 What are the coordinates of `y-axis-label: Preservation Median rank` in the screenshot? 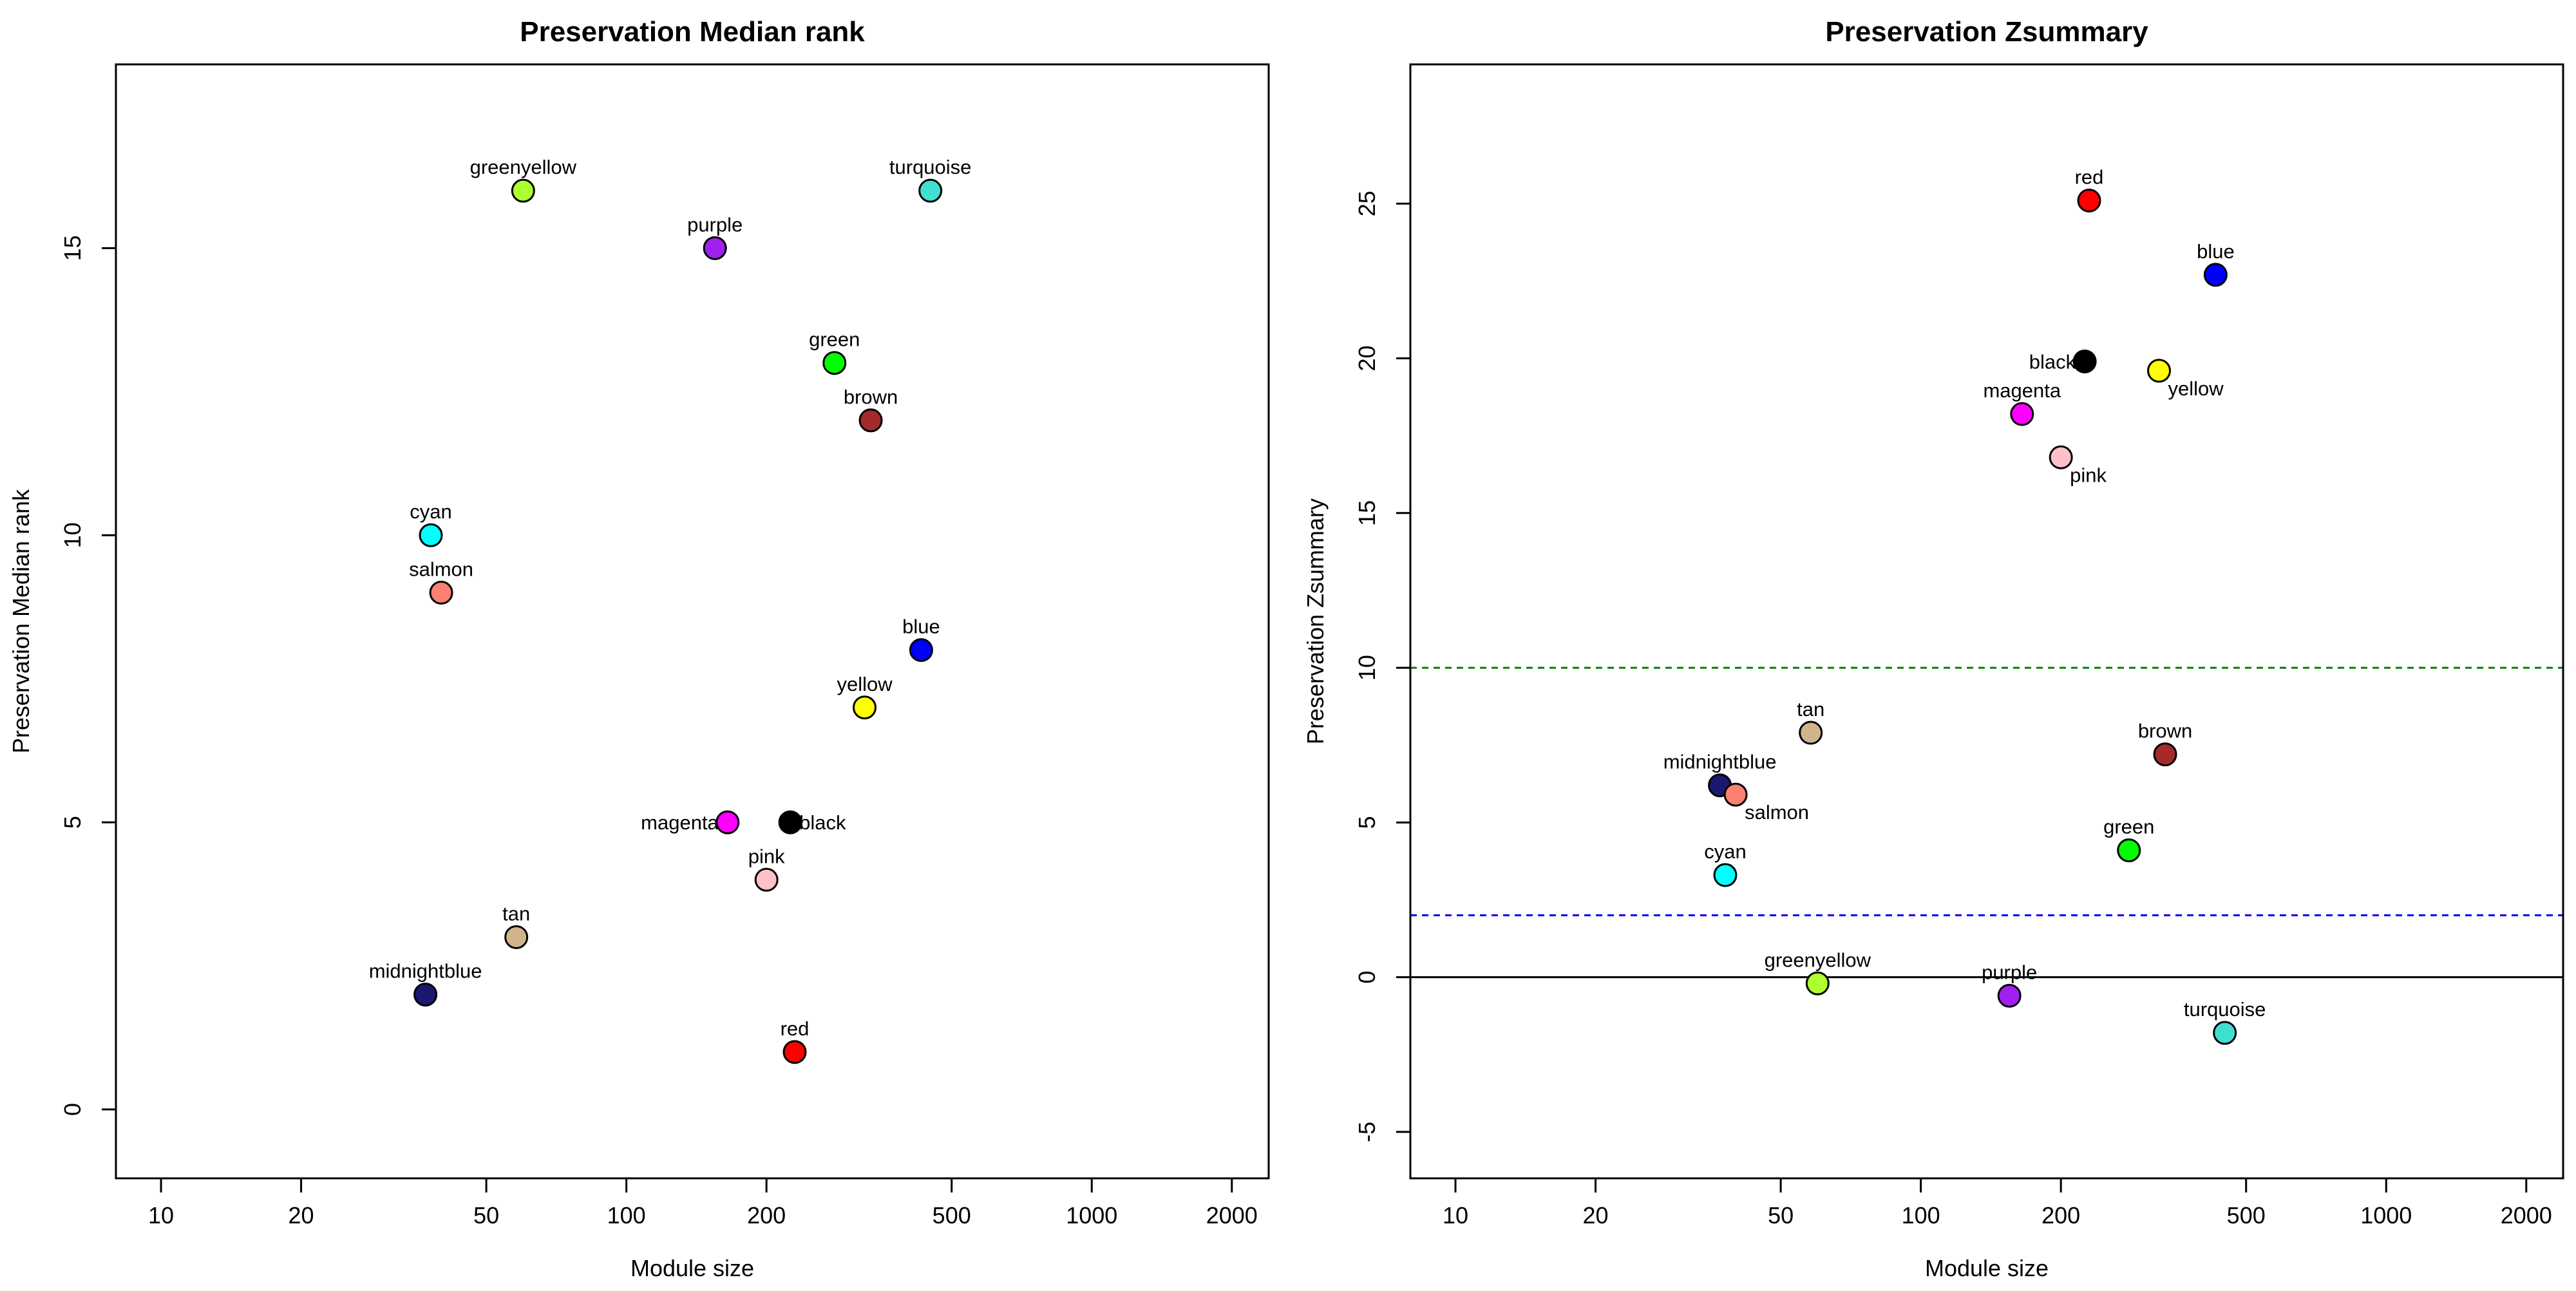 It's located at (21, 621).